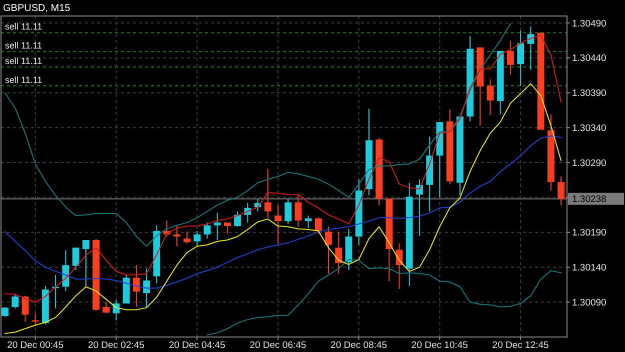 The height and width of the screenshot is (352, 625). I want to click on y-tick-label: 1.30390, so click(589, 94).